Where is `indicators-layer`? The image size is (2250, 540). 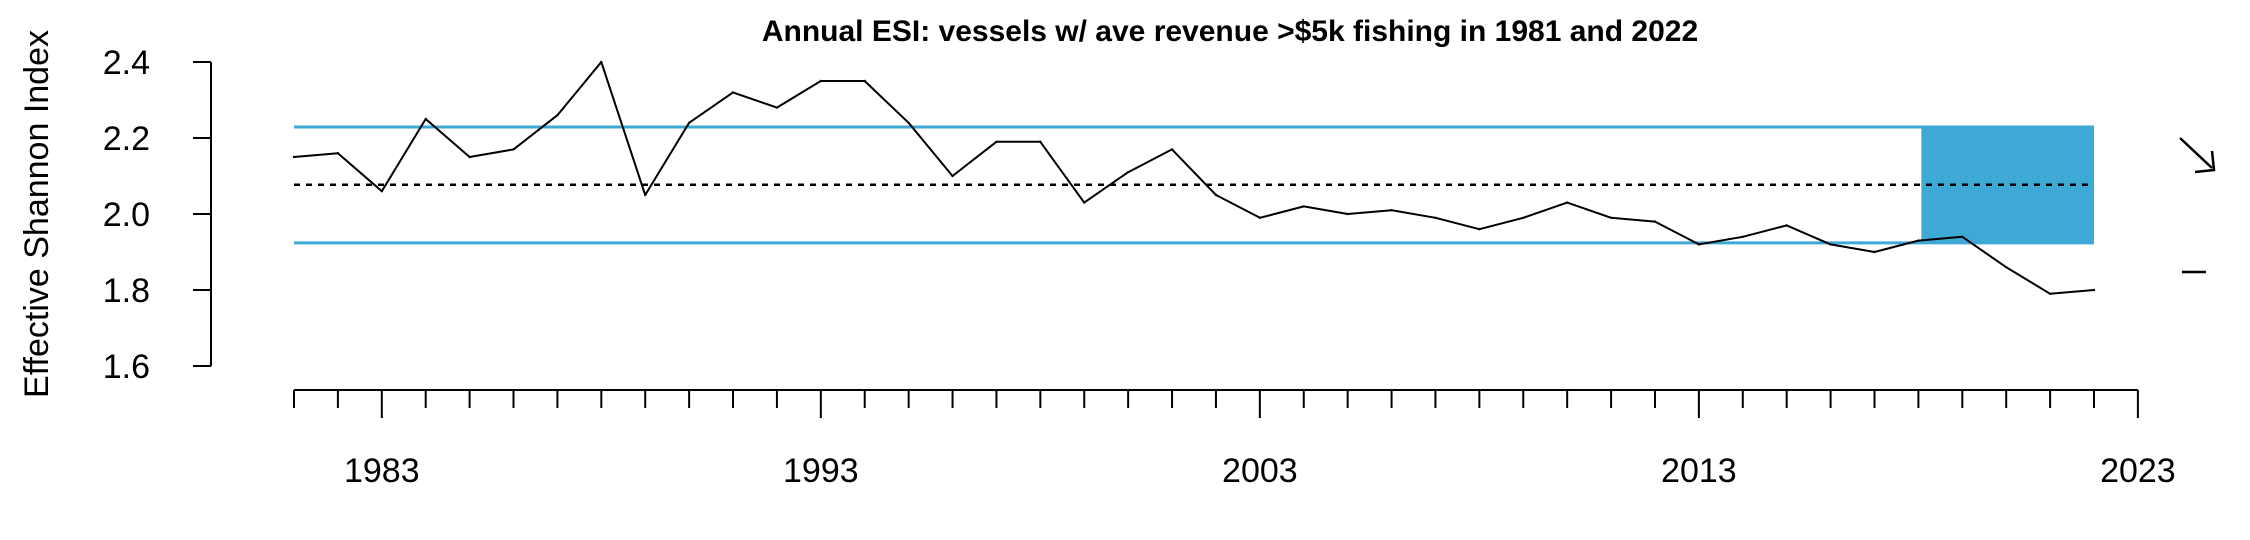
indicators-layer is located at coordinates (2197, 205).